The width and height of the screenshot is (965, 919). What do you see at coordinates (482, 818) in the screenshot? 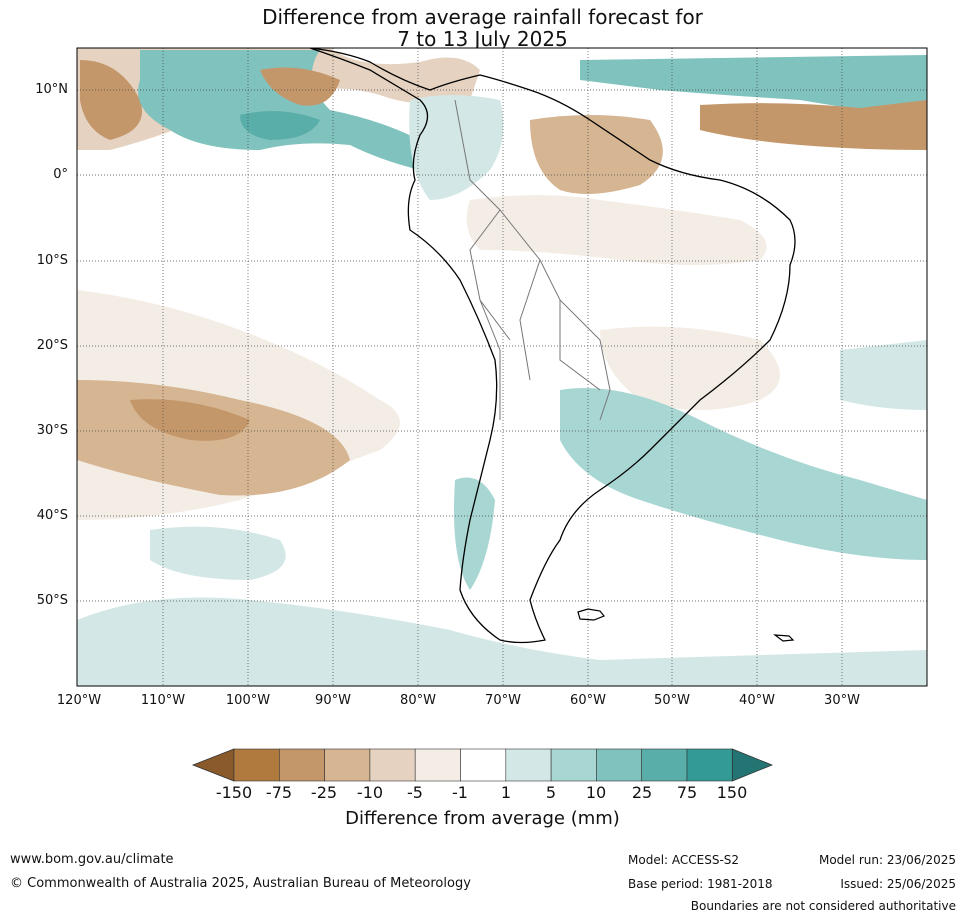
I see `colorbar-label: Difference from average (mm)` at bounding box center [482, 818].